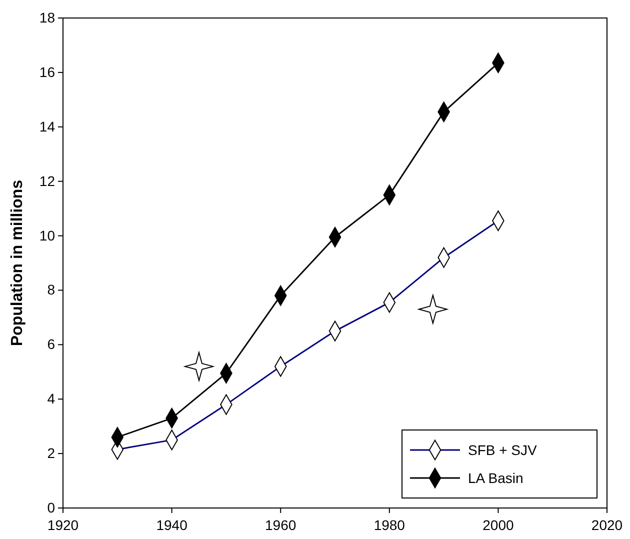 Image resolution: width=630 pixels, height=539 pixels. Describe the element at coordinates (47, 17) in the screenshot. I see `y-tick-label: 18` at that location.